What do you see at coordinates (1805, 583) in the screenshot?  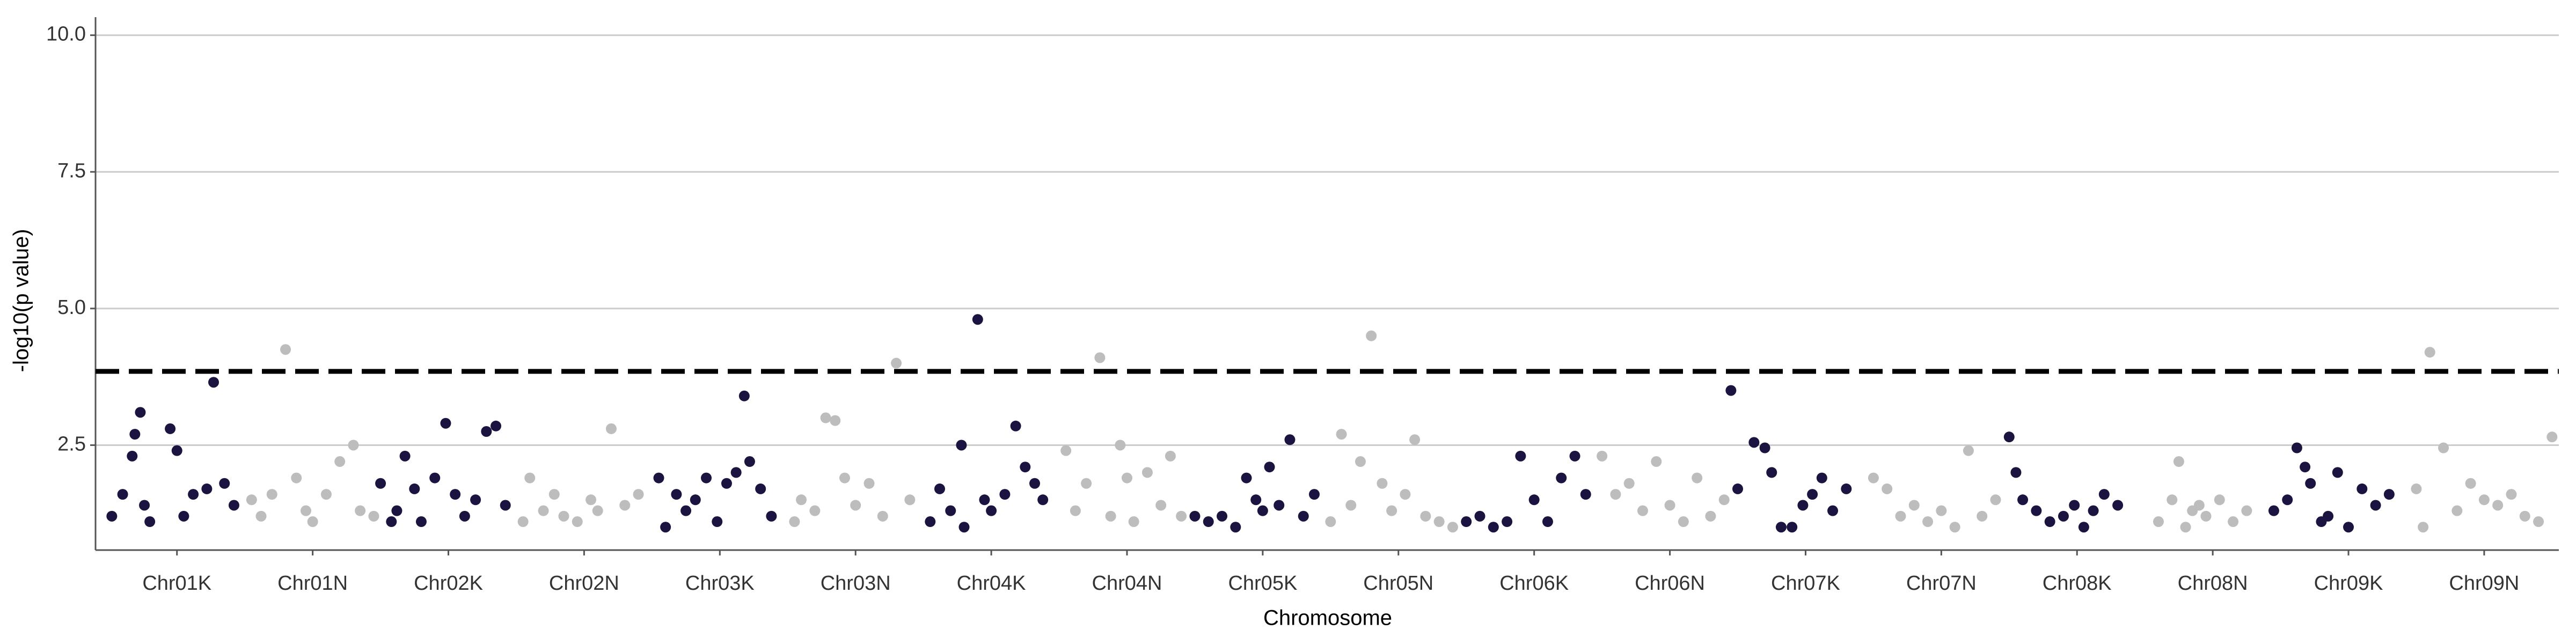 I see `x-tick-label: Chr07K` at bounding box center [1805, 583].